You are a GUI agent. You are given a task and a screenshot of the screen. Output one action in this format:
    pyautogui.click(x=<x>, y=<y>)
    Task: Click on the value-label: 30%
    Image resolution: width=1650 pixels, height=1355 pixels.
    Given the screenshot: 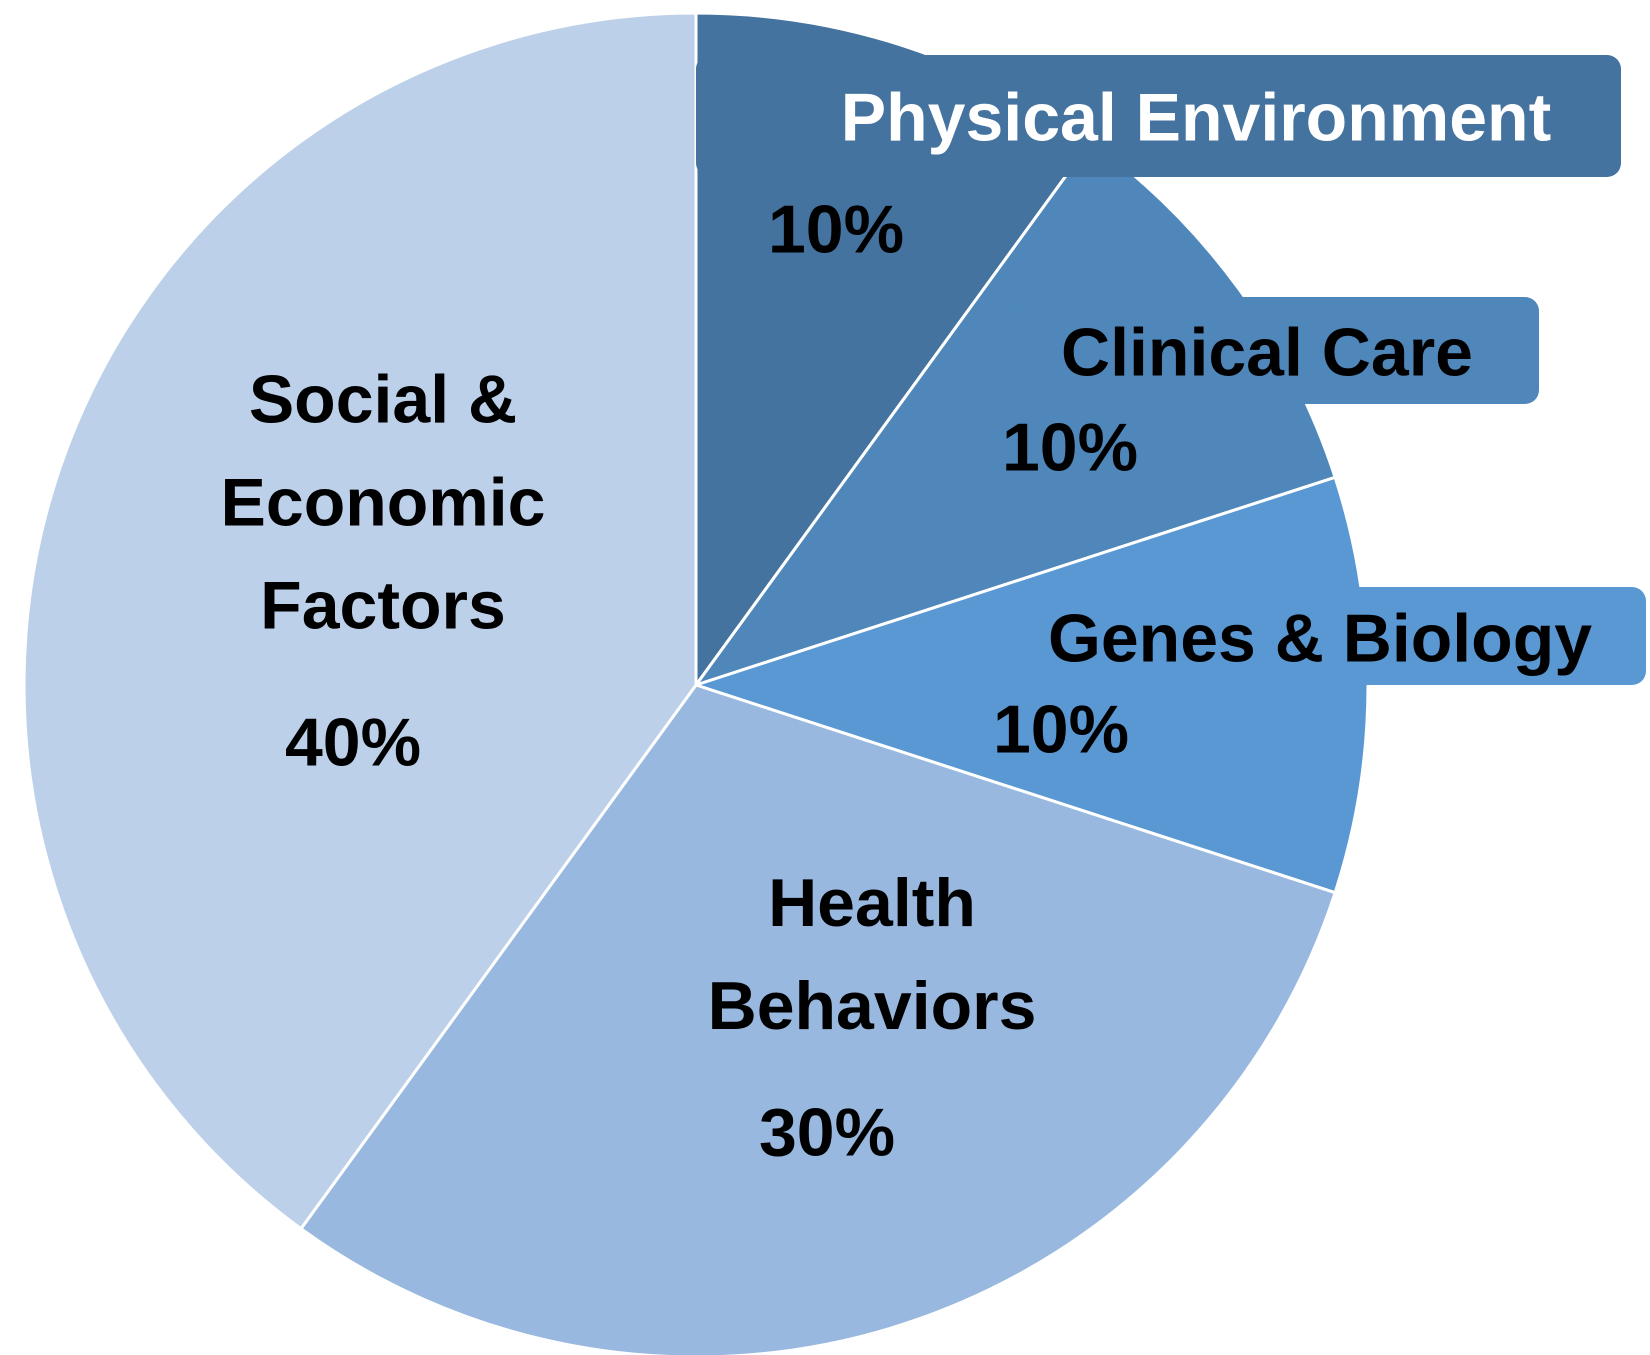 What is the action you would take?
    pyautogui.click(x=827, y=1132)
    